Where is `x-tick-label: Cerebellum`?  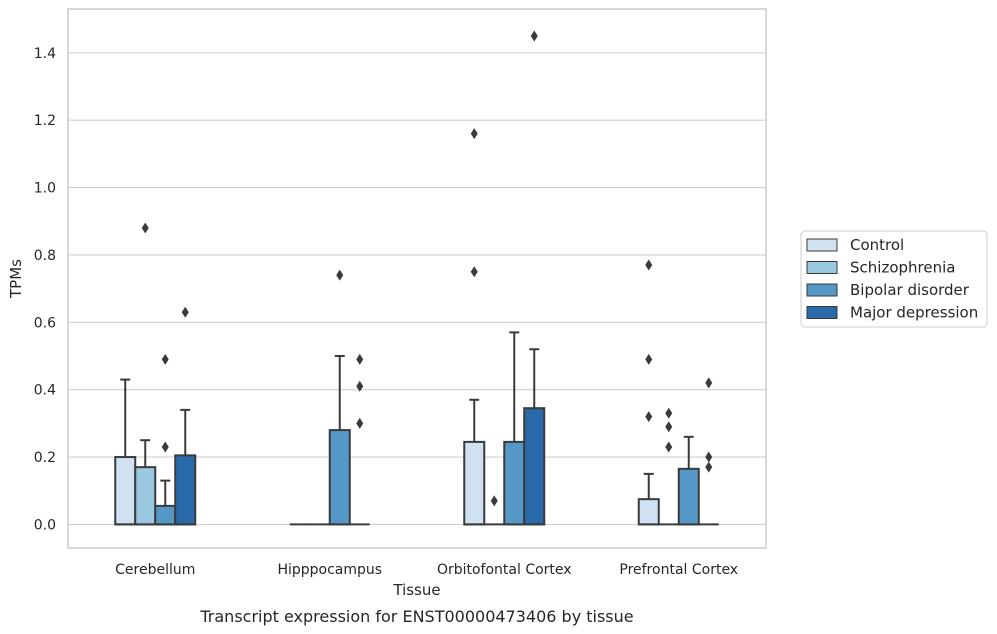 x-tick-label: Cerebellum is located at coordinates (155, 570).